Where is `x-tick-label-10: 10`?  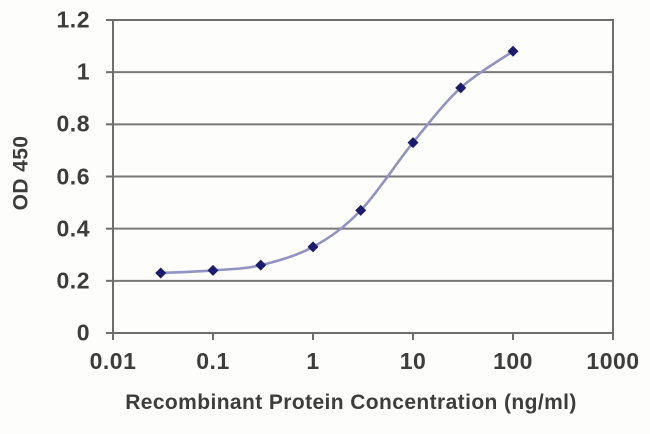 x-tick-label-10: 10 is located at coordinates (413, 361).